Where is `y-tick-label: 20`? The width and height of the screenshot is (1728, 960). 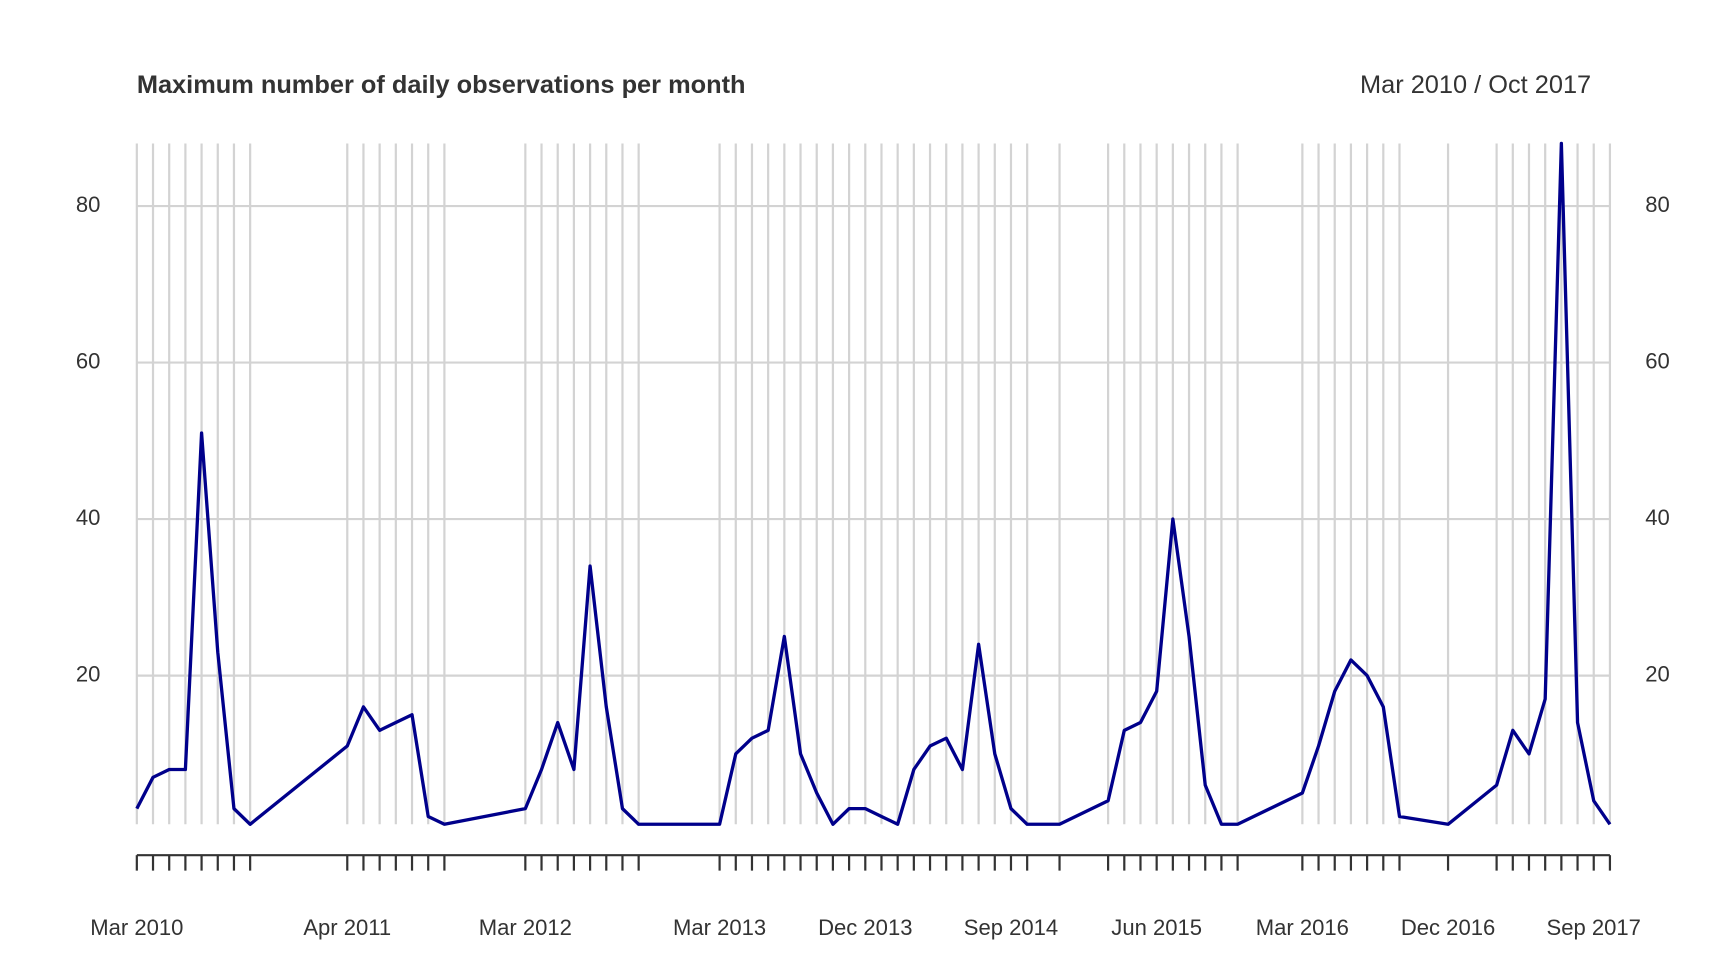 y-tick-label: 20 is located at coordinates (88, 673).